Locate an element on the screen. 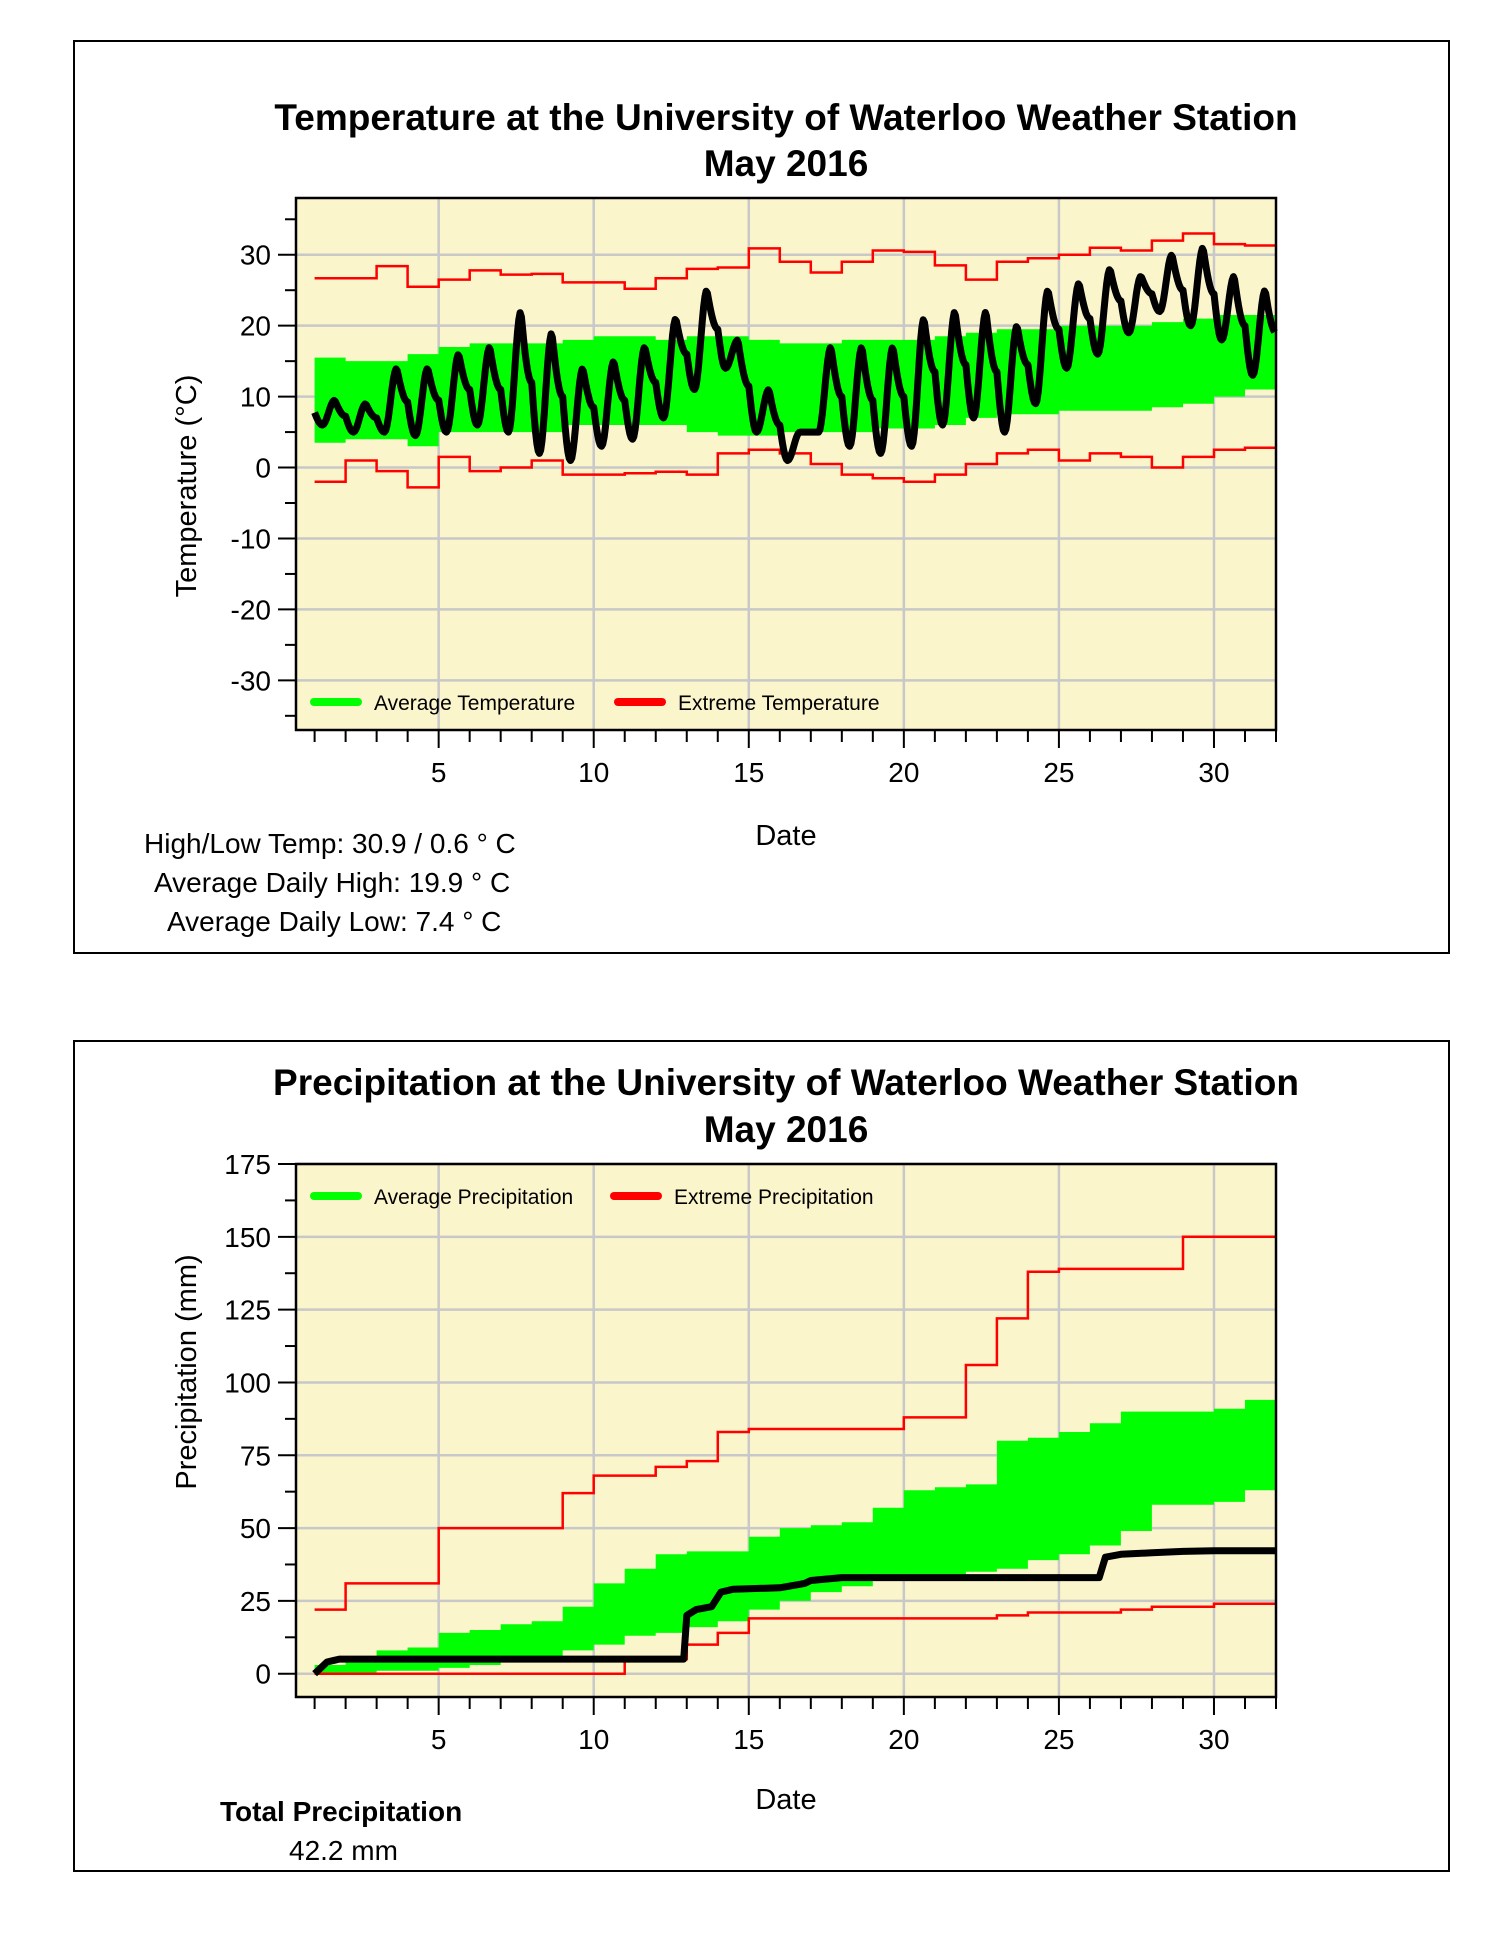 The height and width of the screenshot is (1941, 1500). temperature-x-tick-label-5: 5 is located at coordinates (439, 772).